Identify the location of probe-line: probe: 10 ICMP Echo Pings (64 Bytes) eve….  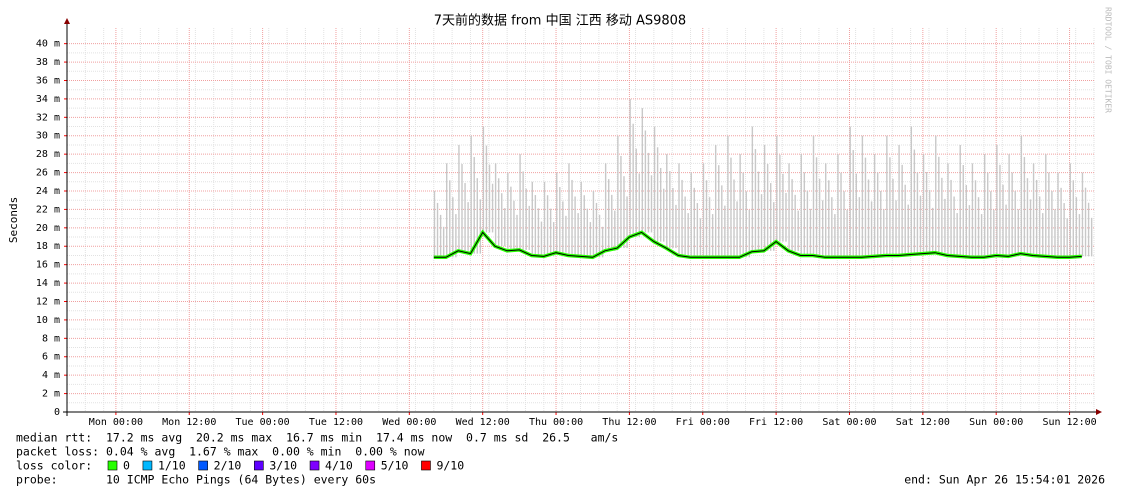
(196, 480).